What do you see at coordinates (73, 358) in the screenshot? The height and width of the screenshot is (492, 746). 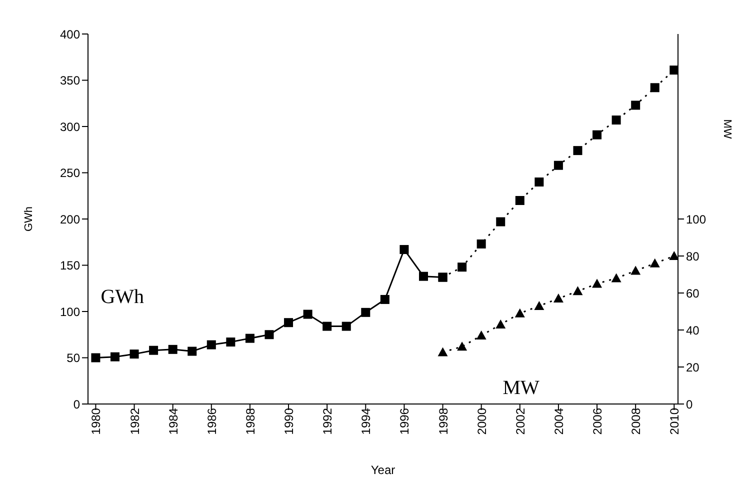 I see `y-tick-label: 50` at bounding box center [73, 358].